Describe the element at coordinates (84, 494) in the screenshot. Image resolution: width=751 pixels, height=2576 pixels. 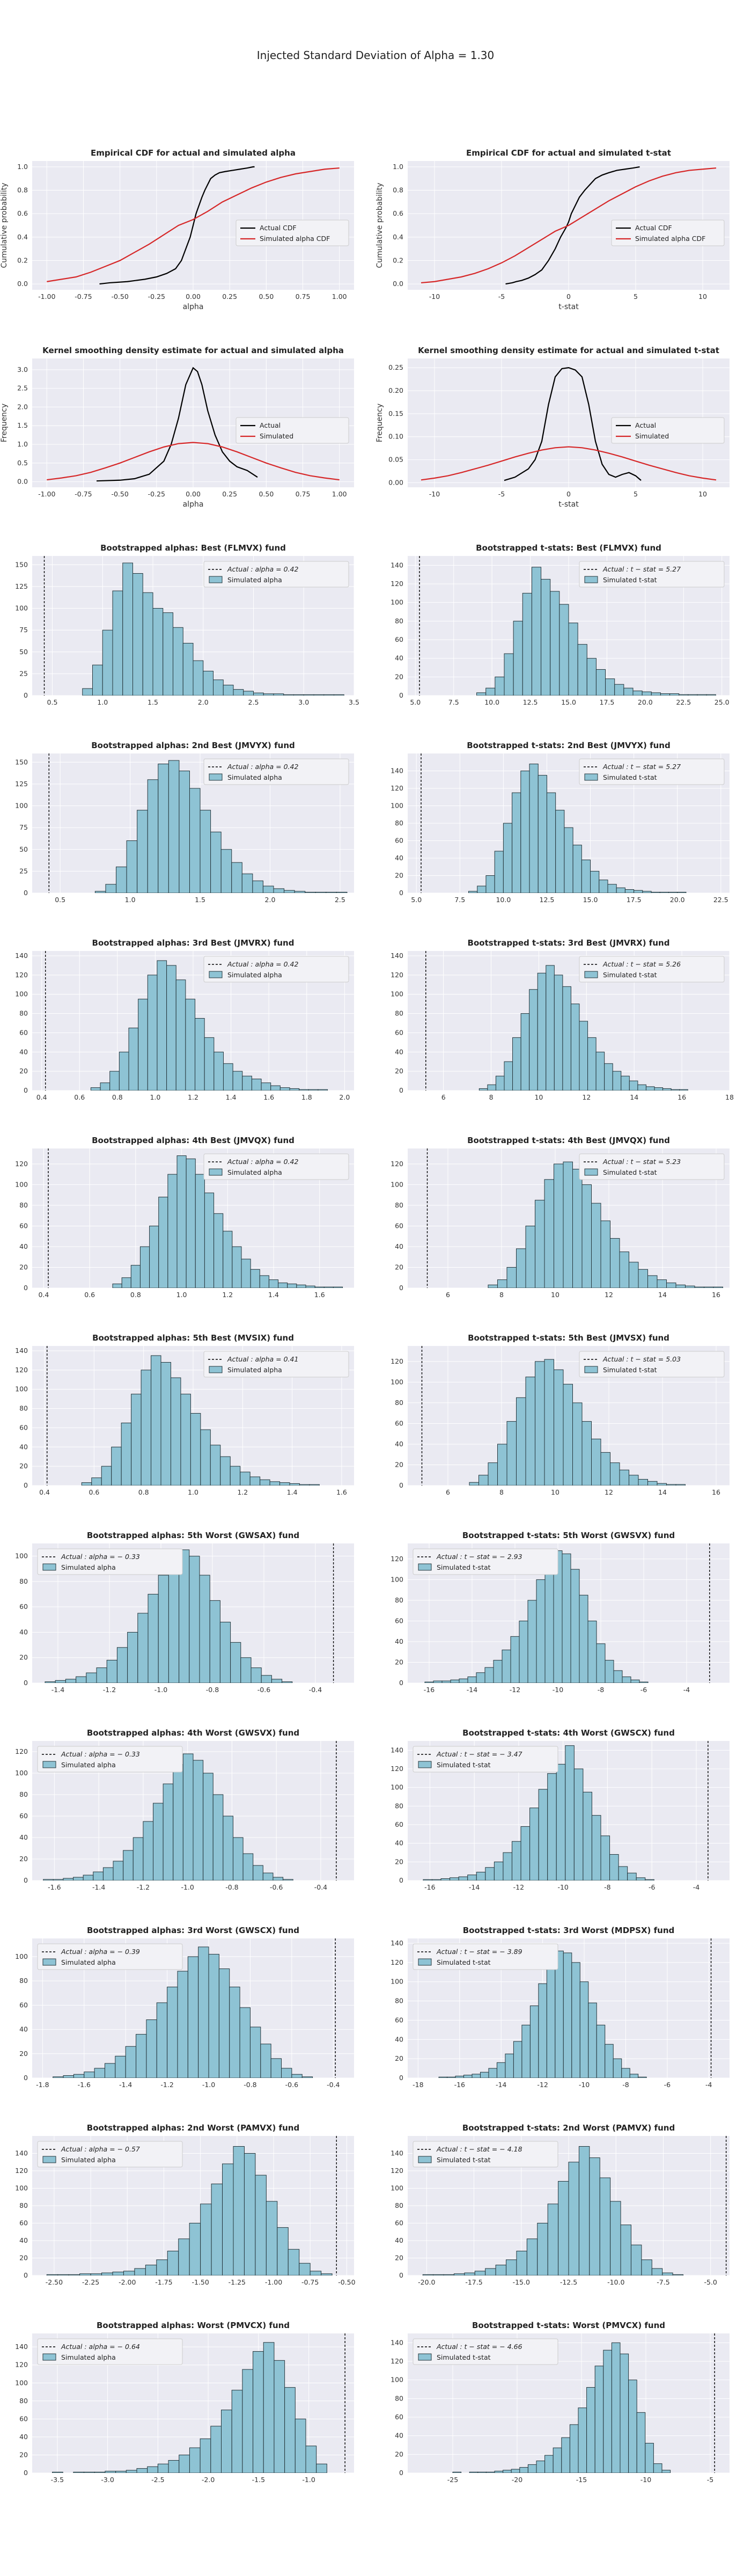
I see `x-tick-label: -0.75` at that location.